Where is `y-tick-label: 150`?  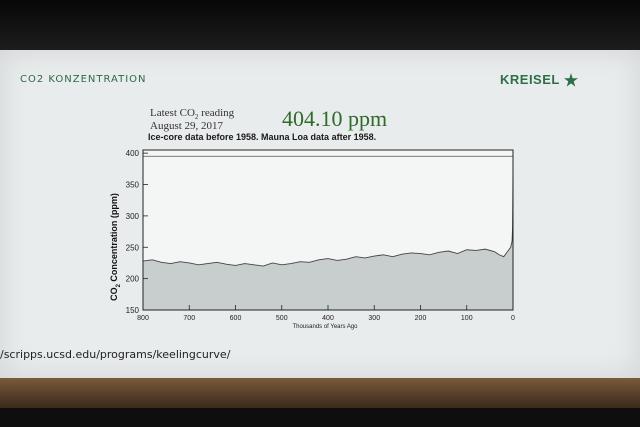 y-tick-label: 150 is located at coordinates (133, 310).